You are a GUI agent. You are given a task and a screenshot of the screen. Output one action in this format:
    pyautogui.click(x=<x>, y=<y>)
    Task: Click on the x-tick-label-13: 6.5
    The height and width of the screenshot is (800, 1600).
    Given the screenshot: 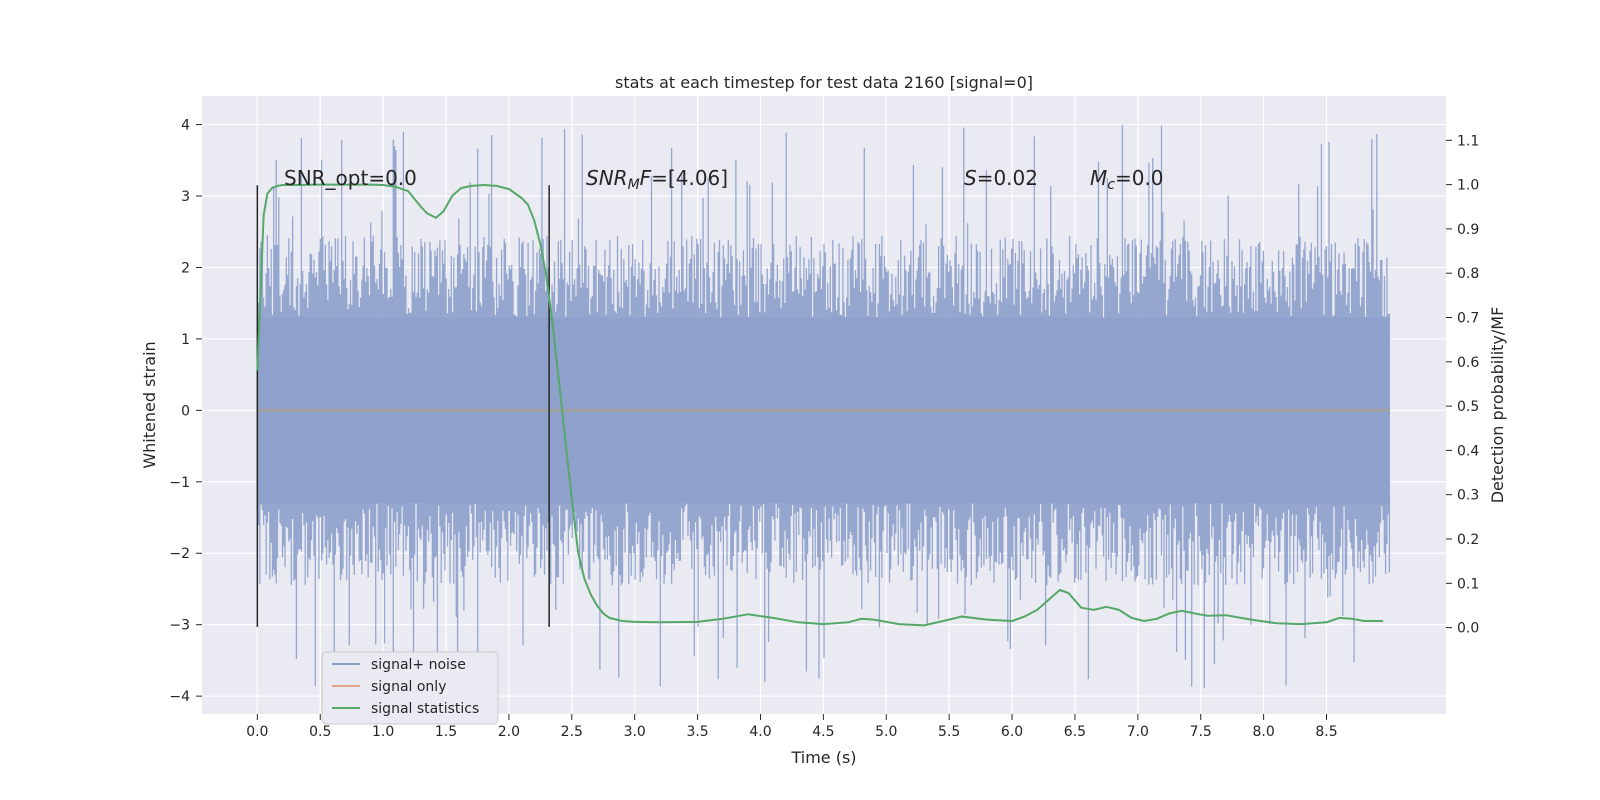 What is the action you would take?
    pyautogui.click(x=1075, y=732)
    